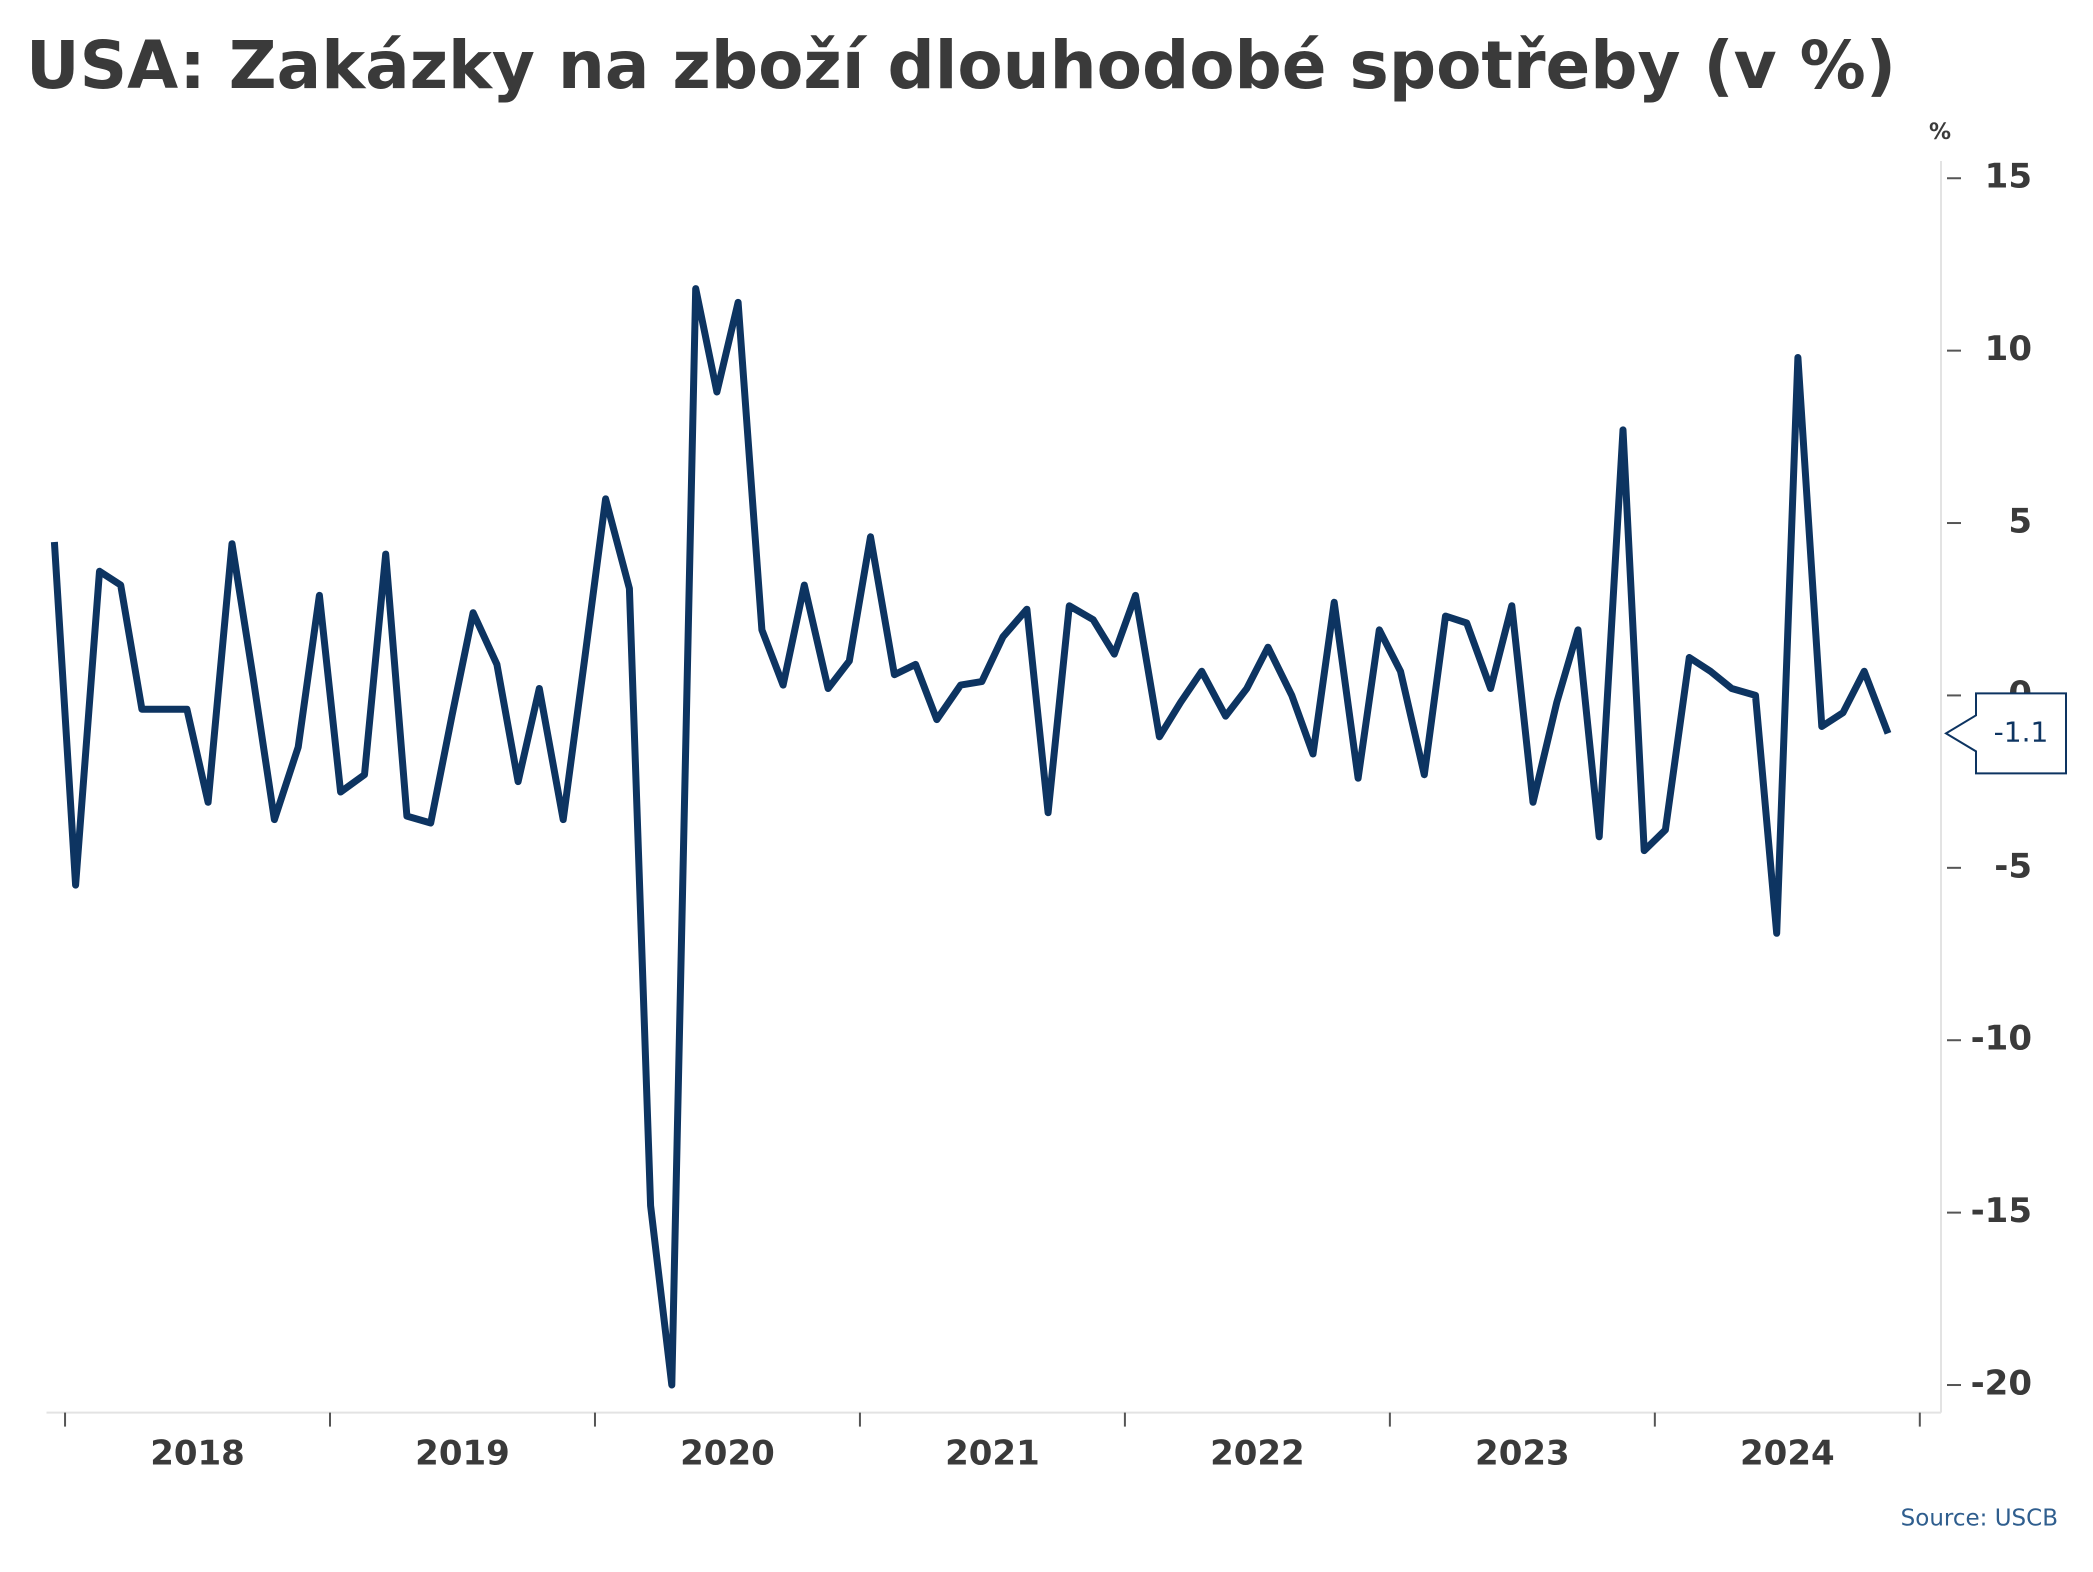 Image resolution: width=2093 pixels, height=1572 pixels. What do you see at coordinates (1257, 1454) in the screenshot?
I see `x-tick-label: 2022` at bounding box center [1257, 1454].